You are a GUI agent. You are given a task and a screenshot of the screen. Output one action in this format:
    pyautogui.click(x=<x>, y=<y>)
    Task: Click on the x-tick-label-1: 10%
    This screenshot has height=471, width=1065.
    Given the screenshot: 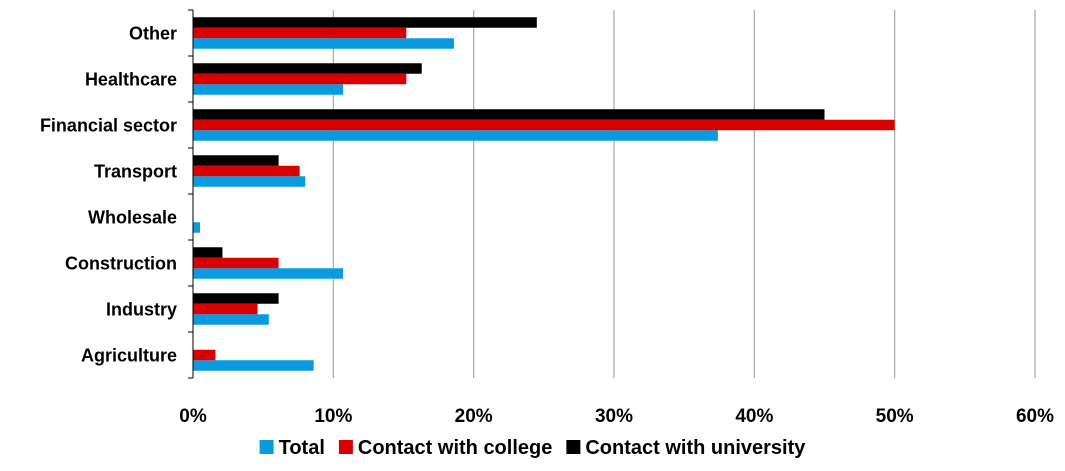 What is the action you would take?
    pyautogui.click(x=333, y=416)
    